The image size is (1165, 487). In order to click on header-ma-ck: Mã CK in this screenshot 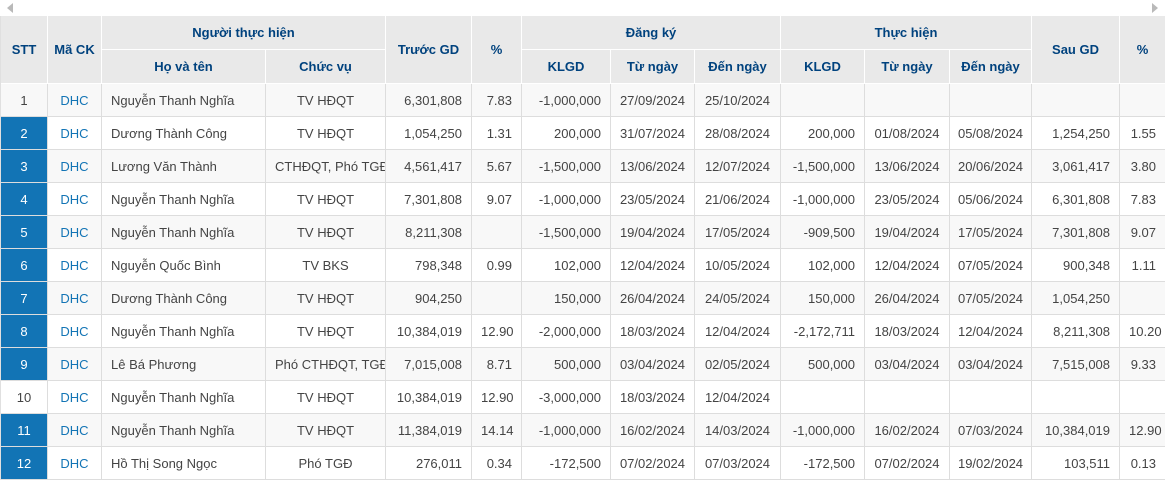, I will do `click(75, 50)`.